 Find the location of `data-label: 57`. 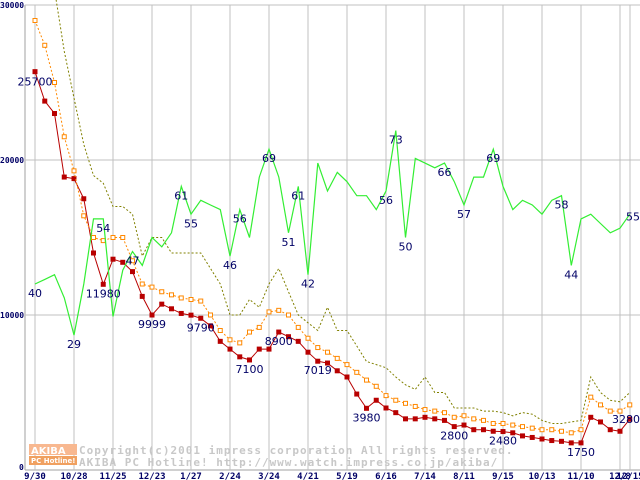

data-label: 57 is located at coordinates (464, 214).